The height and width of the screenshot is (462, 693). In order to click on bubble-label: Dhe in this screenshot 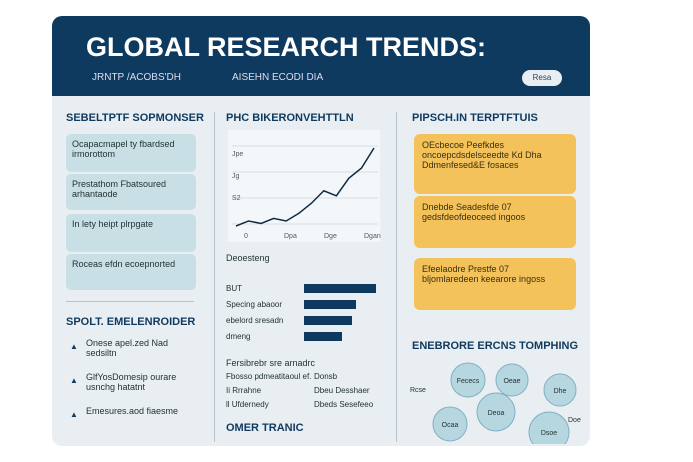, I will do `click(560, 391)`.